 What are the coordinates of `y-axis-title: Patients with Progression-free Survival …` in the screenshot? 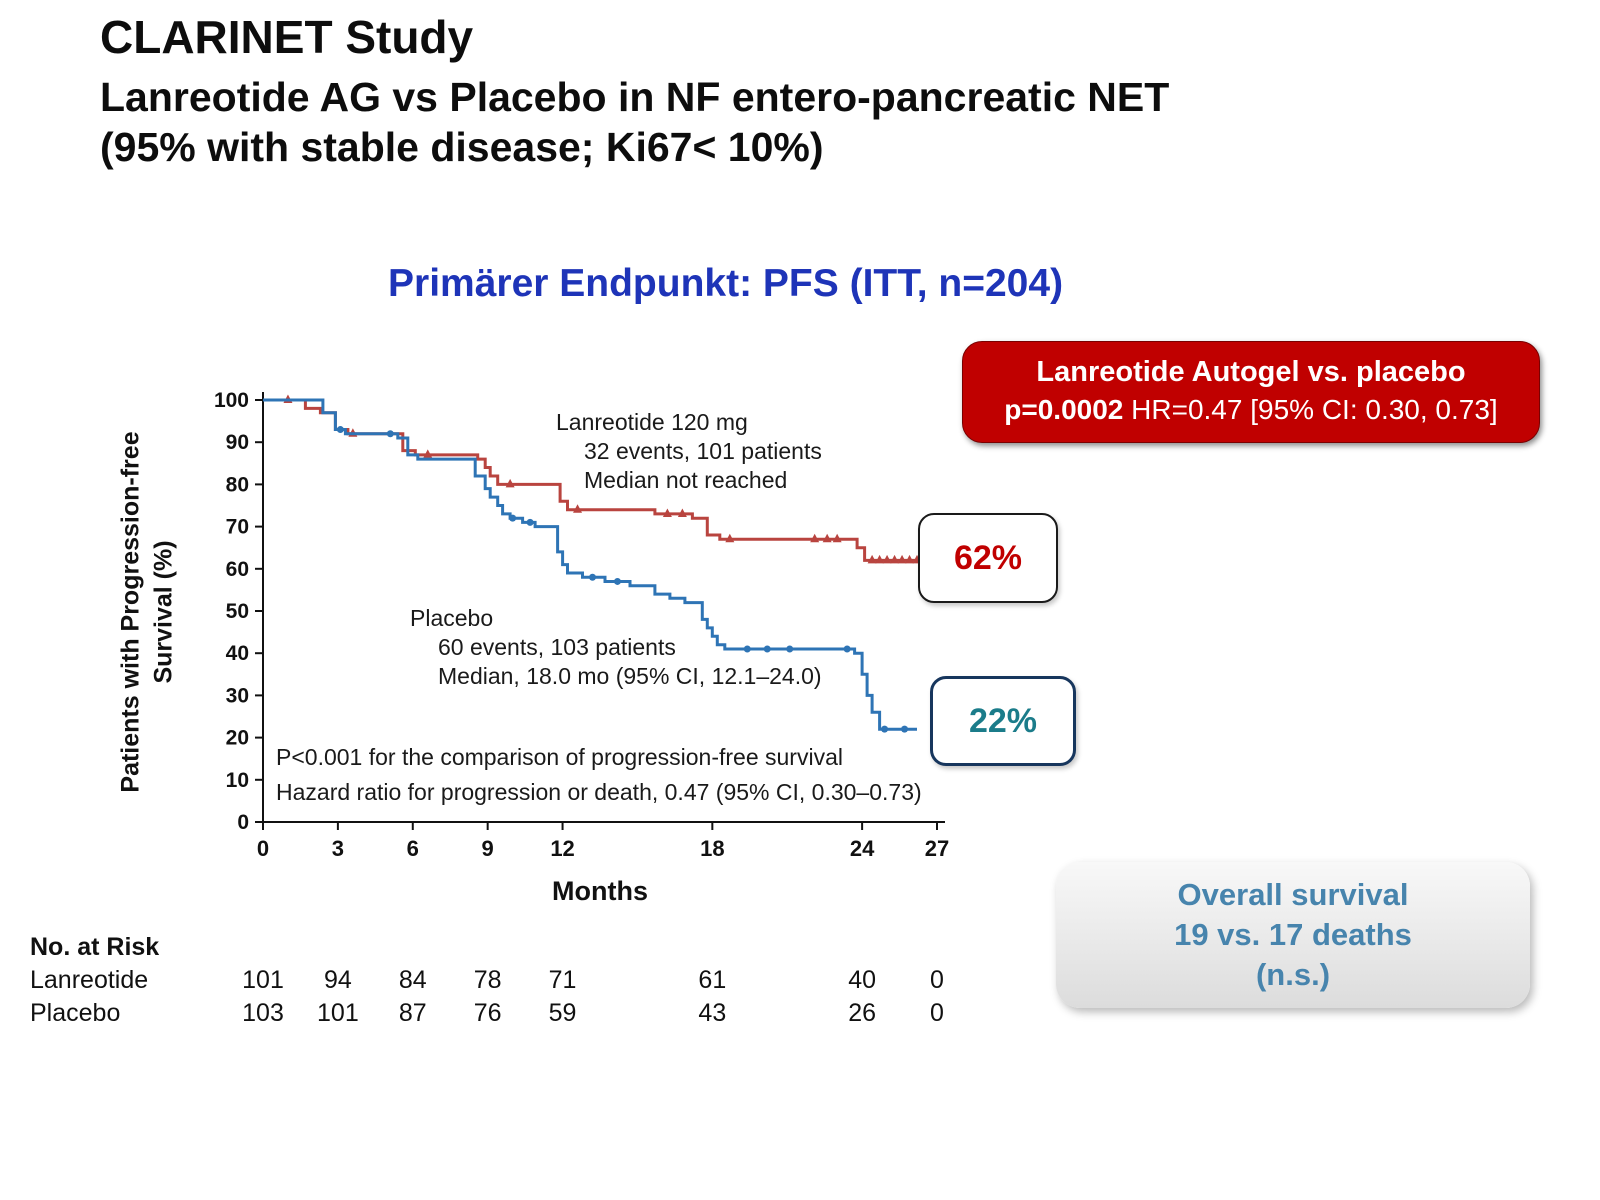 It's located at (147, 611).